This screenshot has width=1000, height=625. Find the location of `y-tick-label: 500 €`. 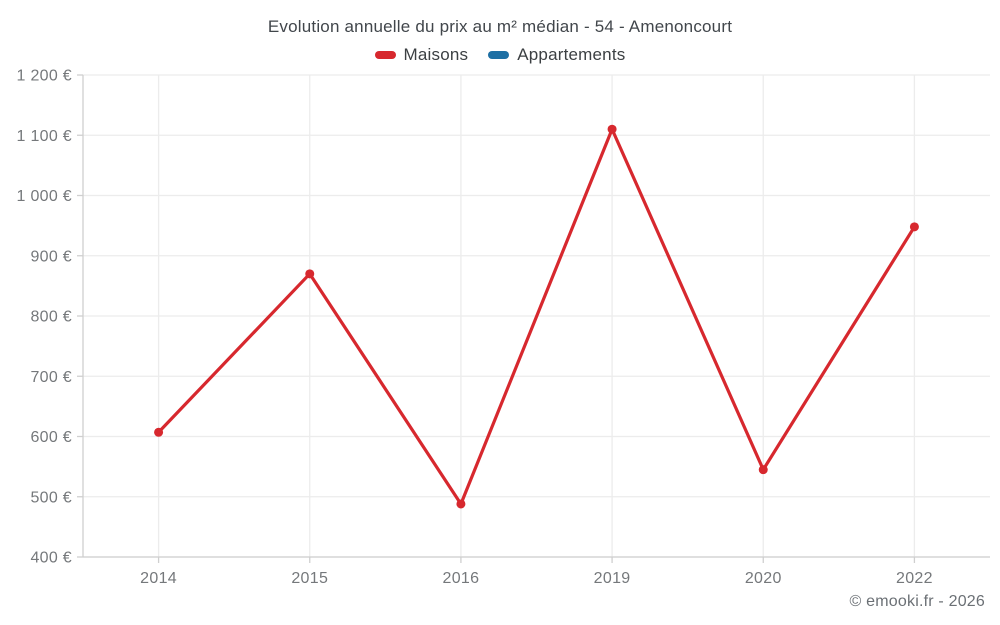

y-tick-label: 500 € is located at coordinates (51, 497).